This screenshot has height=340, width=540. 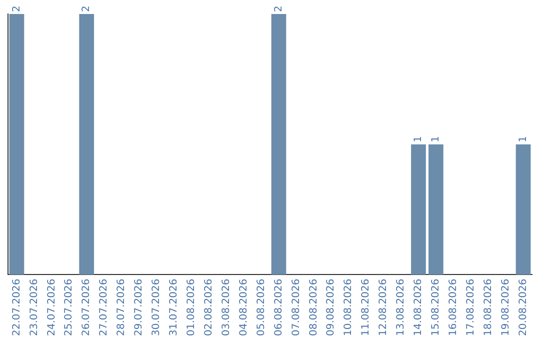 What do you see at coordinates (401, 307) in the screenshot?
I see `x-tick-label: 13.08.2026` at bounding box center [401, 307].